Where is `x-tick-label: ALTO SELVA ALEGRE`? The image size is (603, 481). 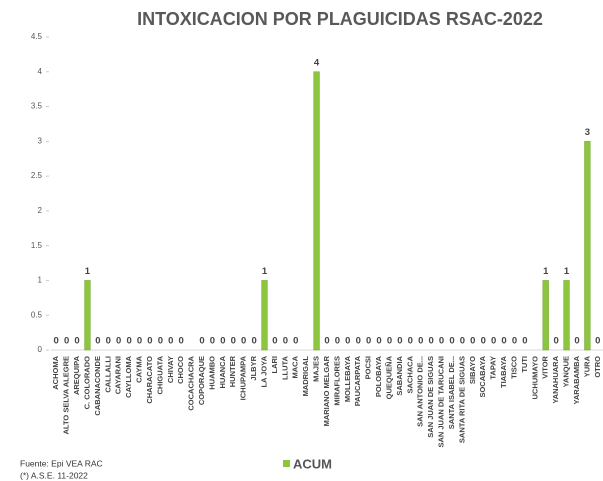 x-tick-label: ALTO SELVA ALEGRE is located at coordinates (66, 395).